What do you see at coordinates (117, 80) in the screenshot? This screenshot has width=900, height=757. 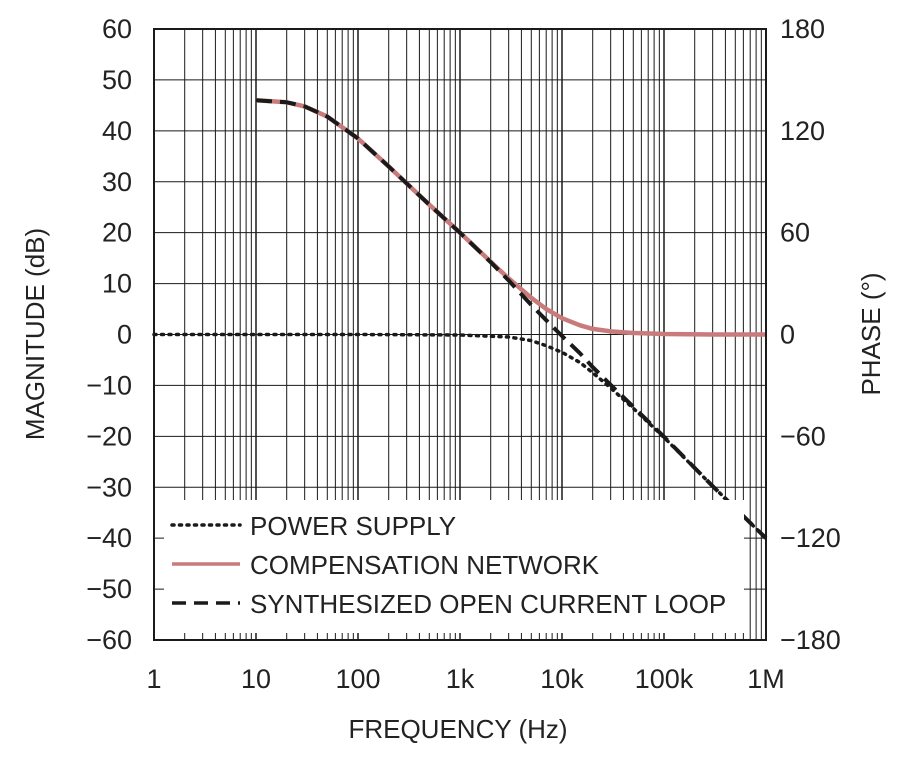 I see `y-tick-label-left: 50` at bounding box center [117, 80].